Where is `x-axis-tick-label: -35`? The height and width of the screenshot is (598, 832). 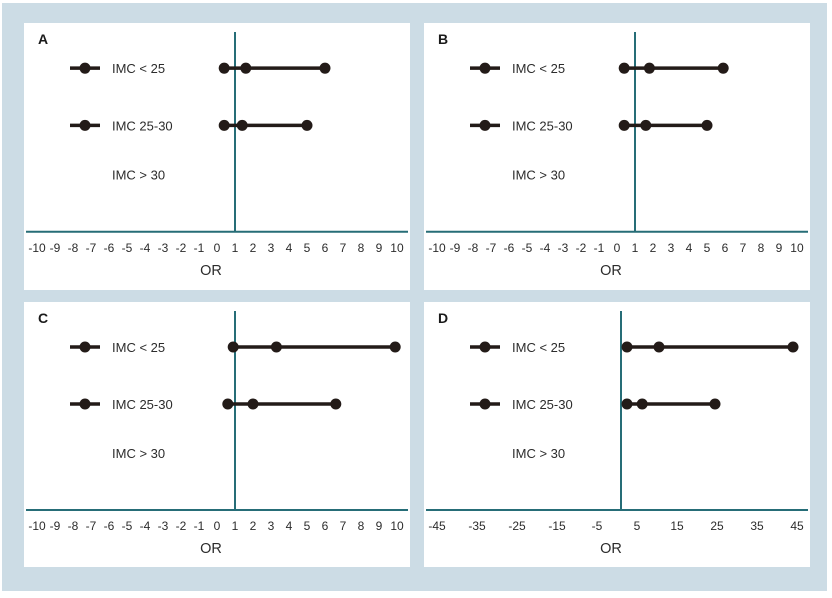
x-axis-tick-label: -35 is located at coordinates (477, 526).